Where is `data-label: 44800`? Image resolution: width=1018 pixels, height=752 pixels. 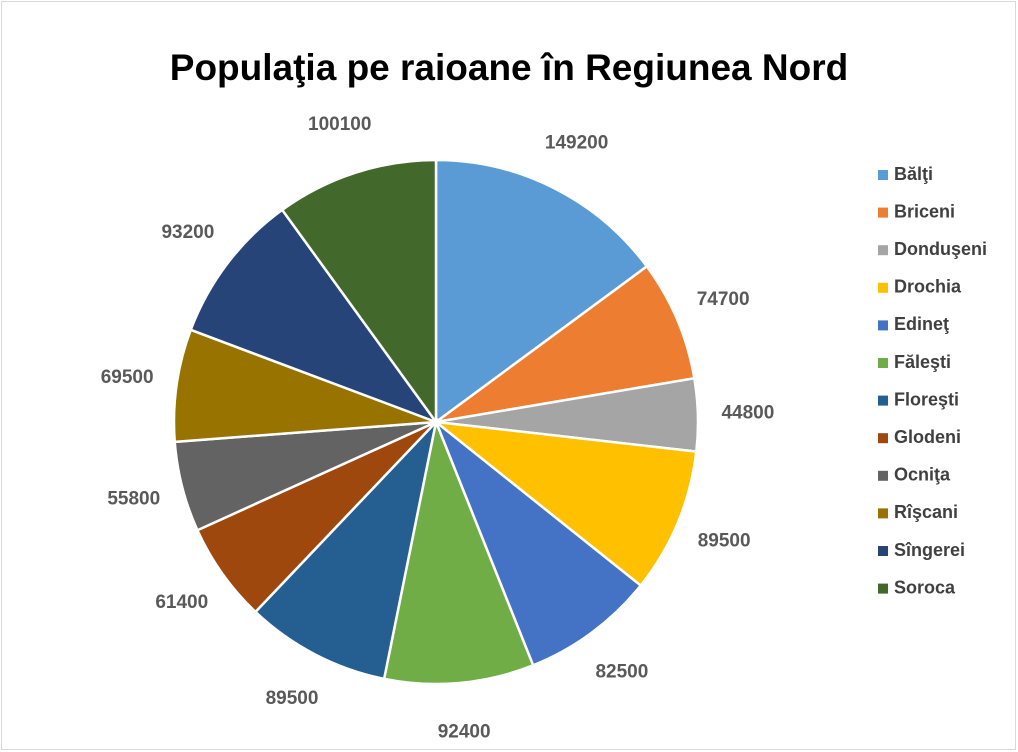
data-label: 44800 is located at coordinates (747, 413).